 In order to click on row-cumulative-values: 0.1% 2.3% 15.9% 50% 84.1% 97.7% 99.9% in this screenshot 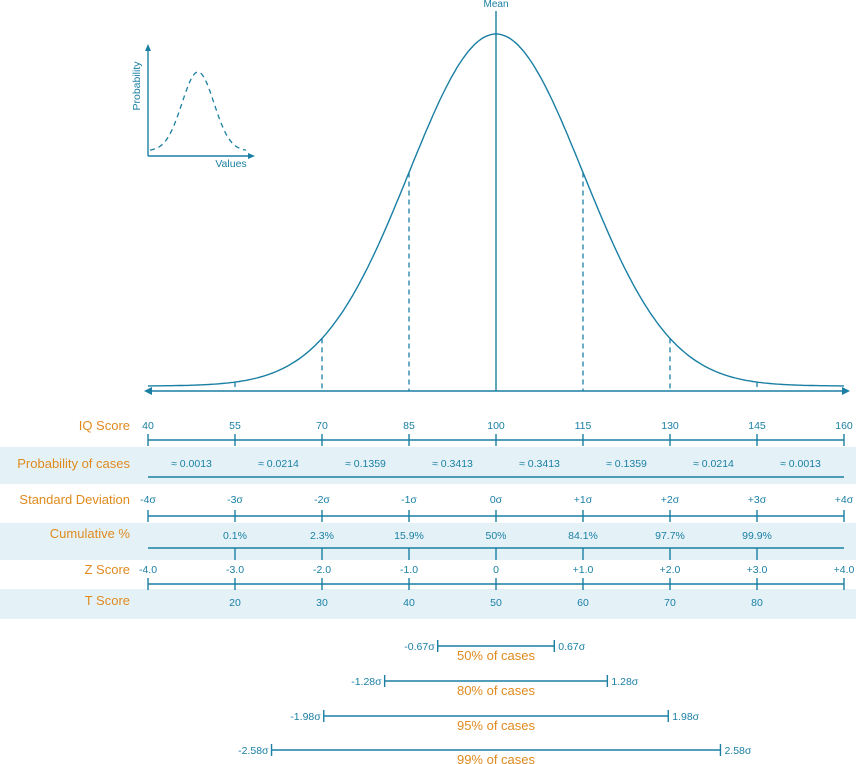, I will do `click(496, 545)`.